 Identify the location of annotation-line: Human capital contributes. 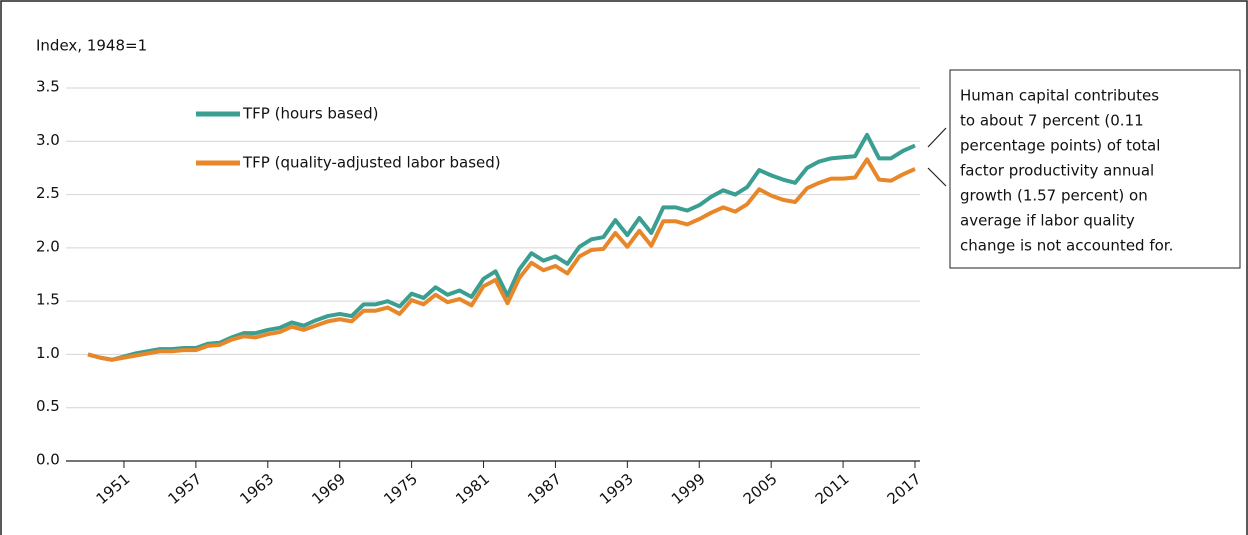
(1059, 96).